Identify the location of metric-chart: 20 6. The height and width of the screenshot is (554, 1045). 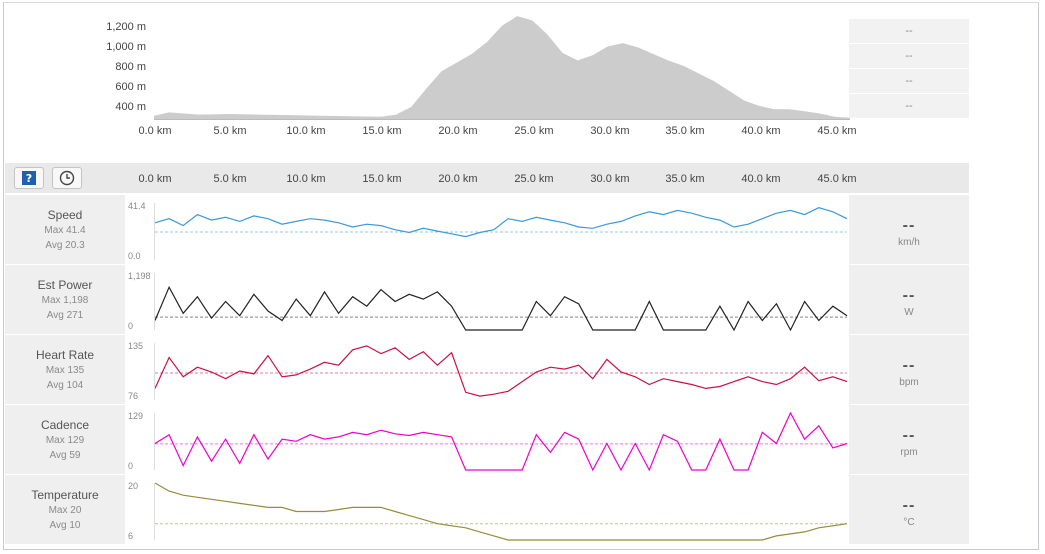
(487, 509).